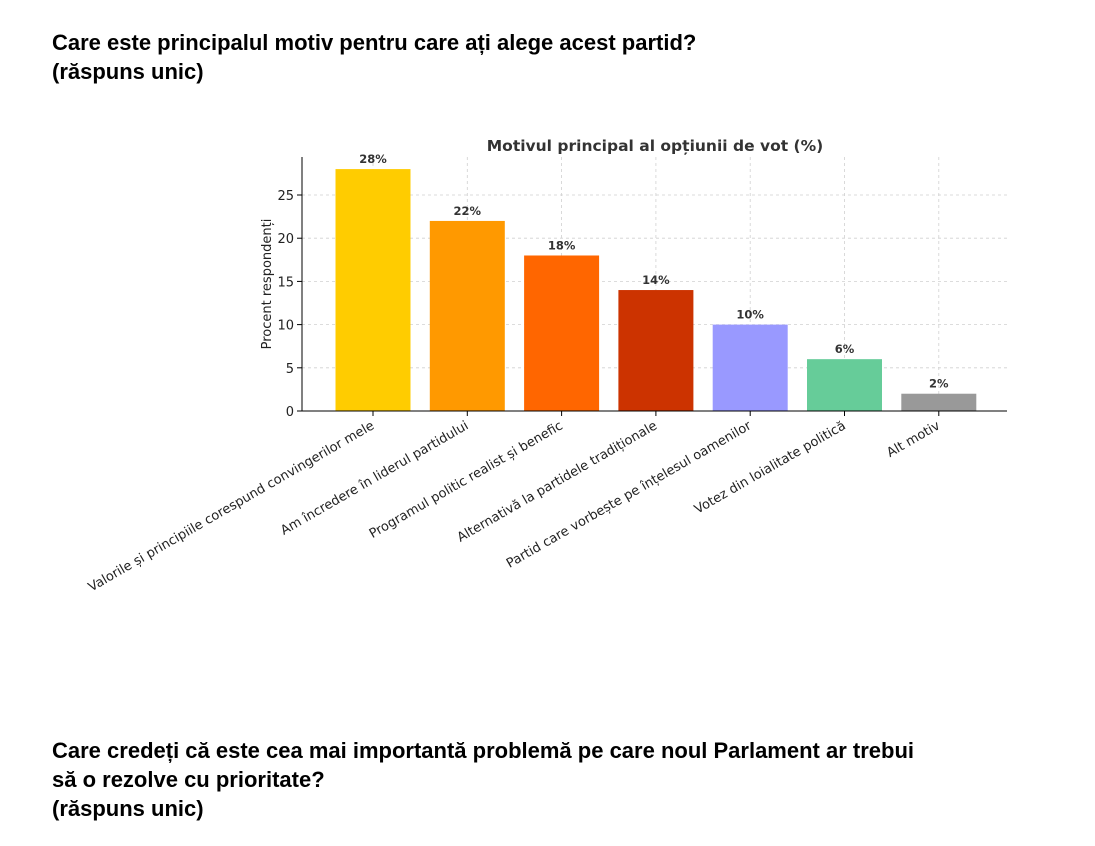 This screenshot has height=846, width=1095. Describe the element at coordinates (913, 439) in the screenshot. I see `x-tick-label-7: Alt motiv` at that location.